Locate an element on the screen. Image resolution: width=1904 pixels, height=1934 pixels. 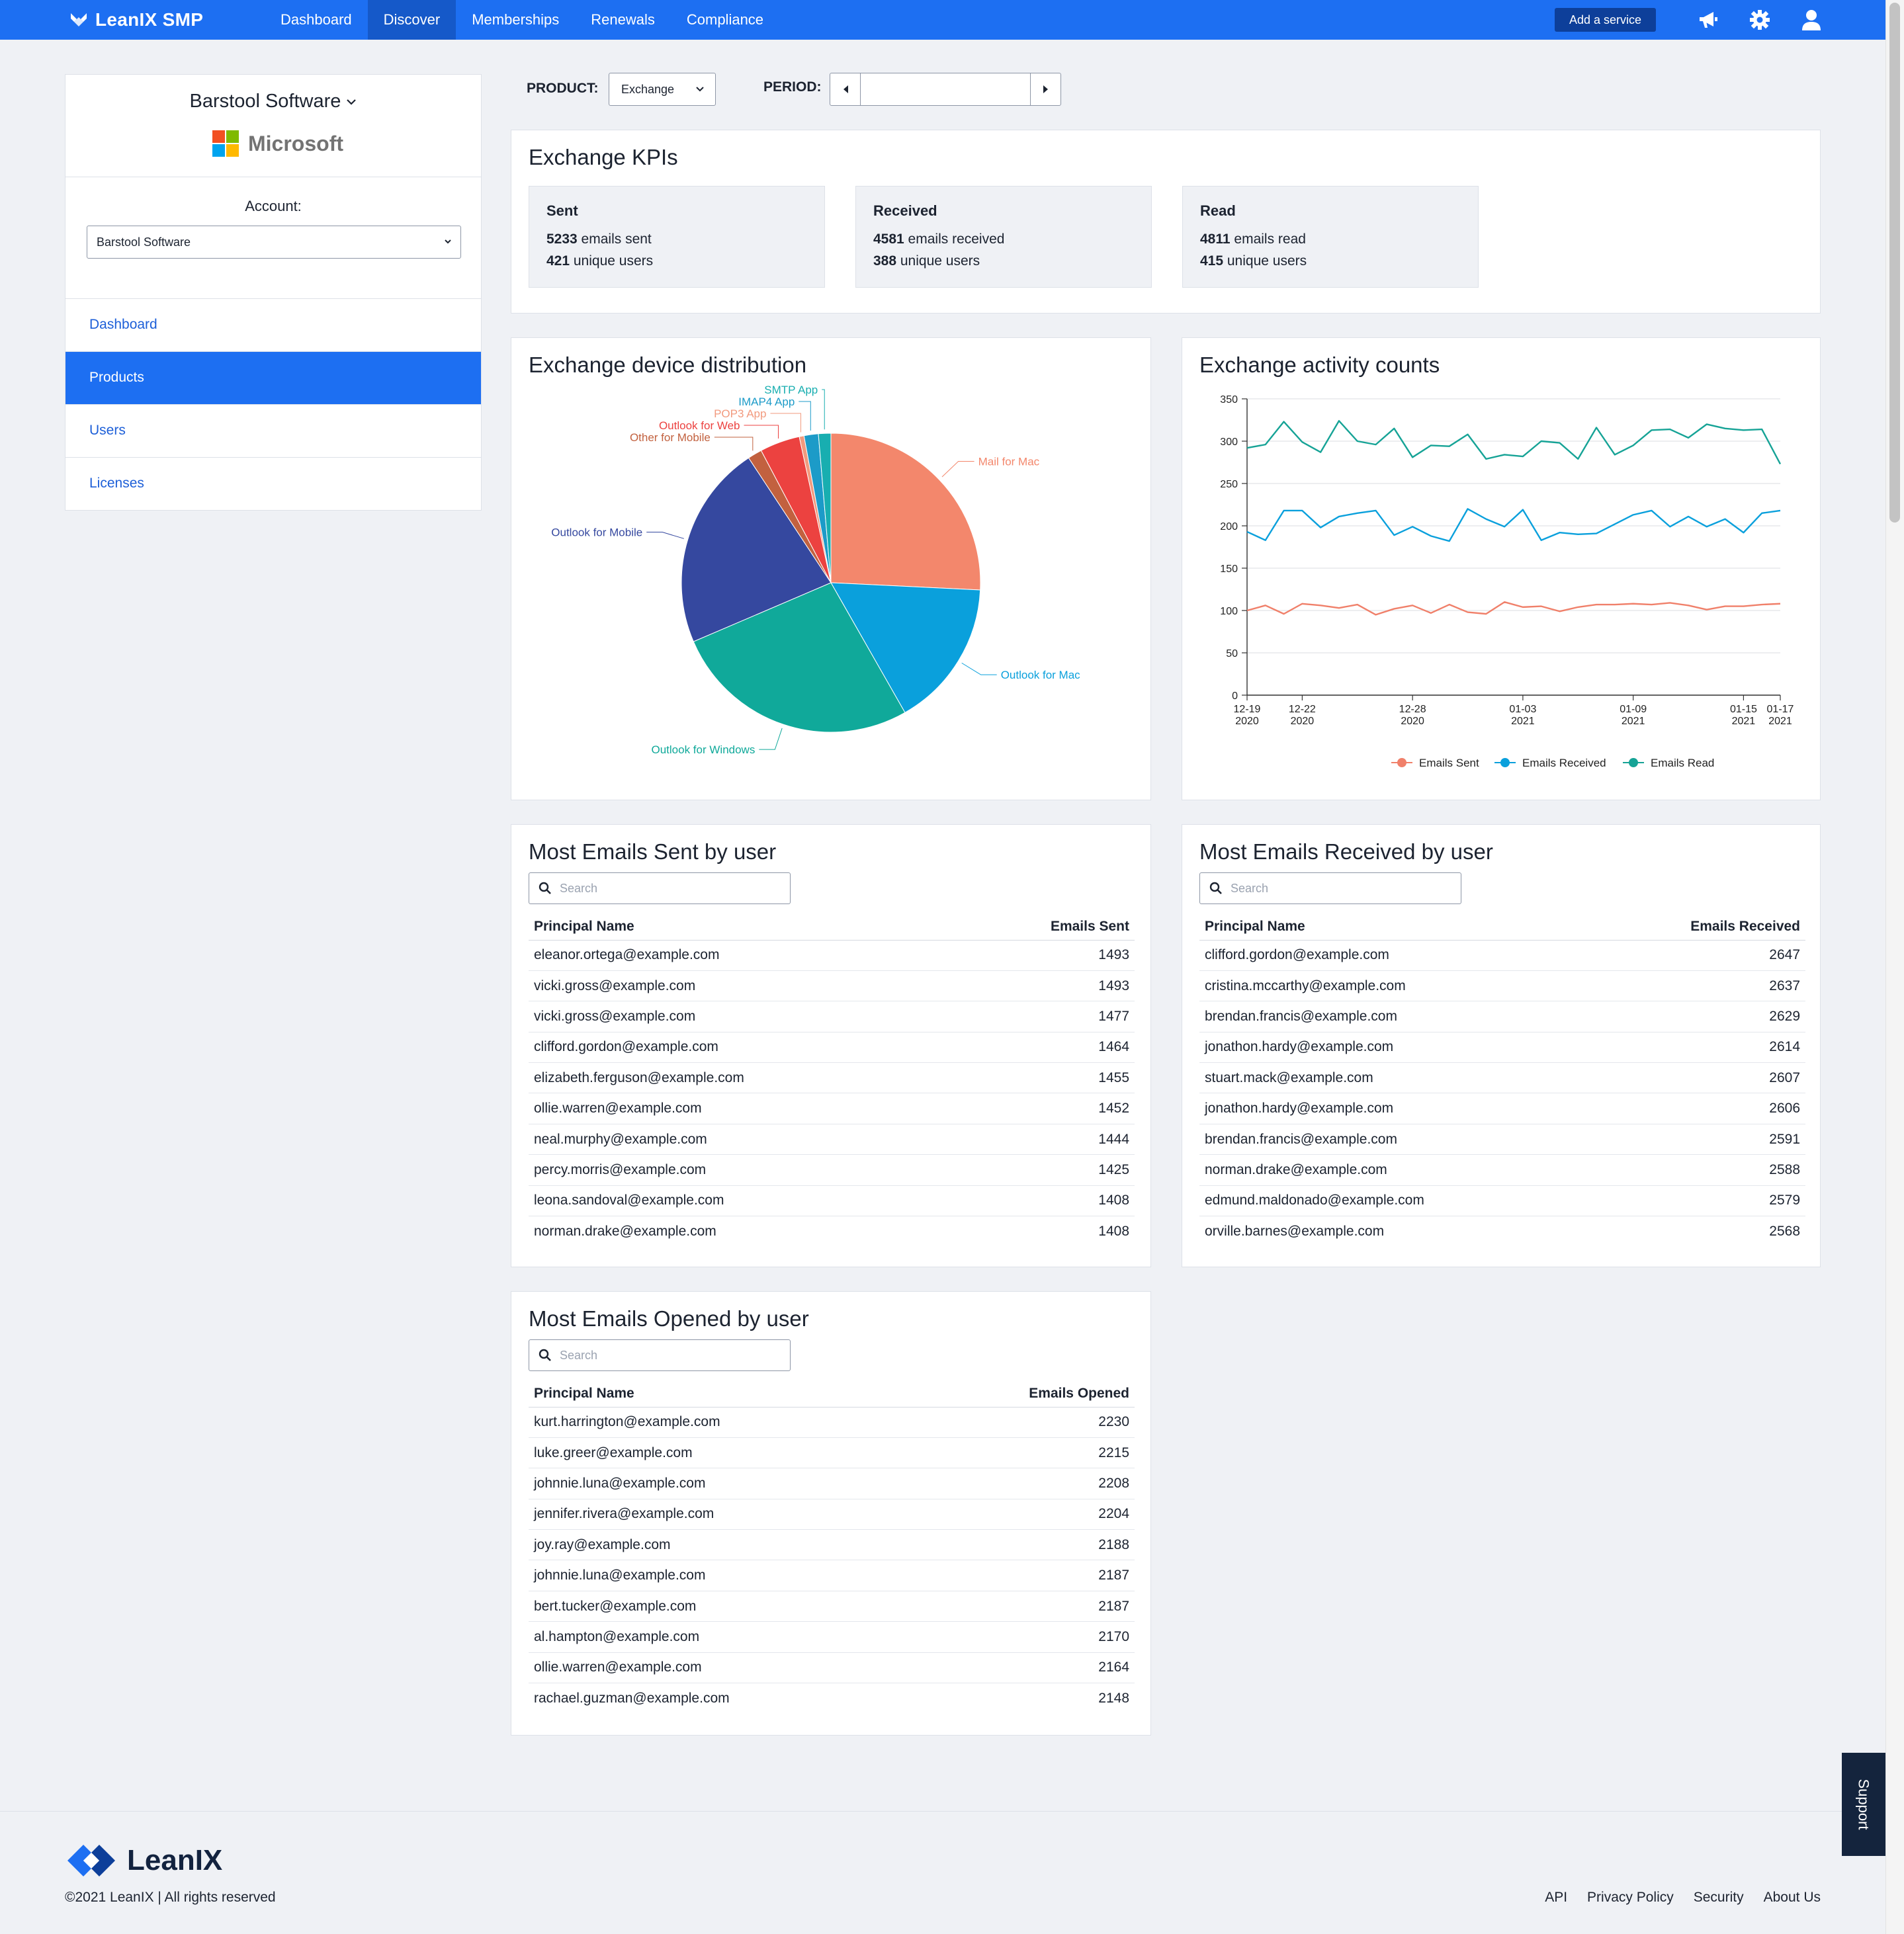
brand-logo: LeanIX SMP is located at coordinates (136, 20).